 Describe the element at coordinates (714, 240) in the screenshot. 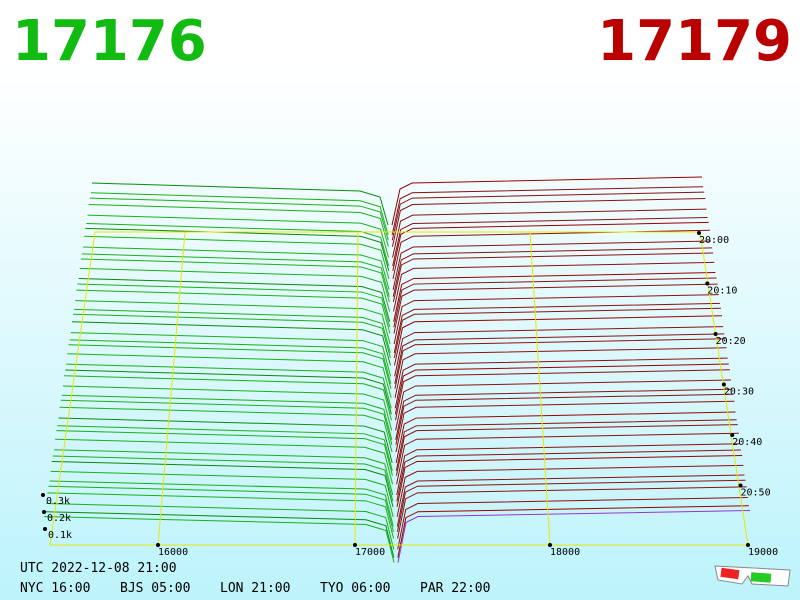

I see `time-label: 20:00` at that location.